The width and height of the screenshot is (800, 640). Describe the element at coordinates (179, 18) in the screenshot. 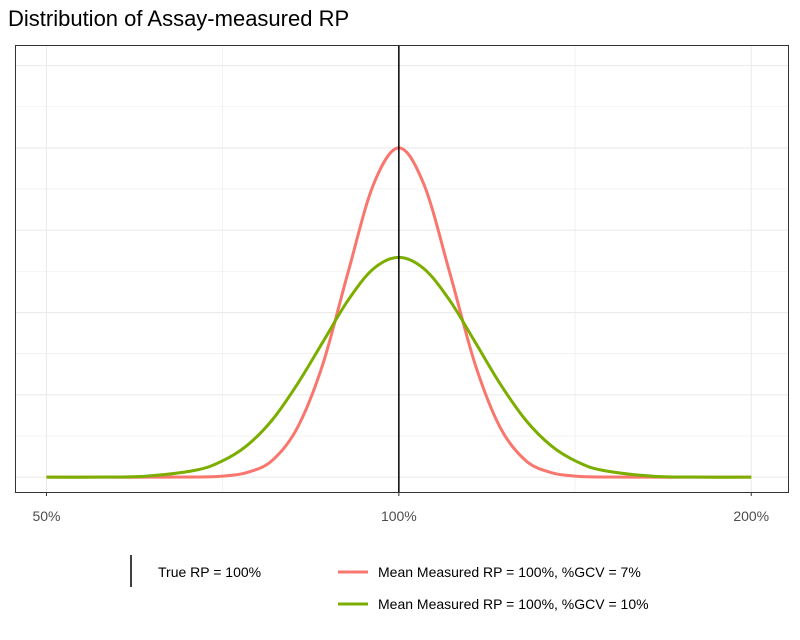

I see `chart-title: Distribution of Assay-measured RP` at that location.